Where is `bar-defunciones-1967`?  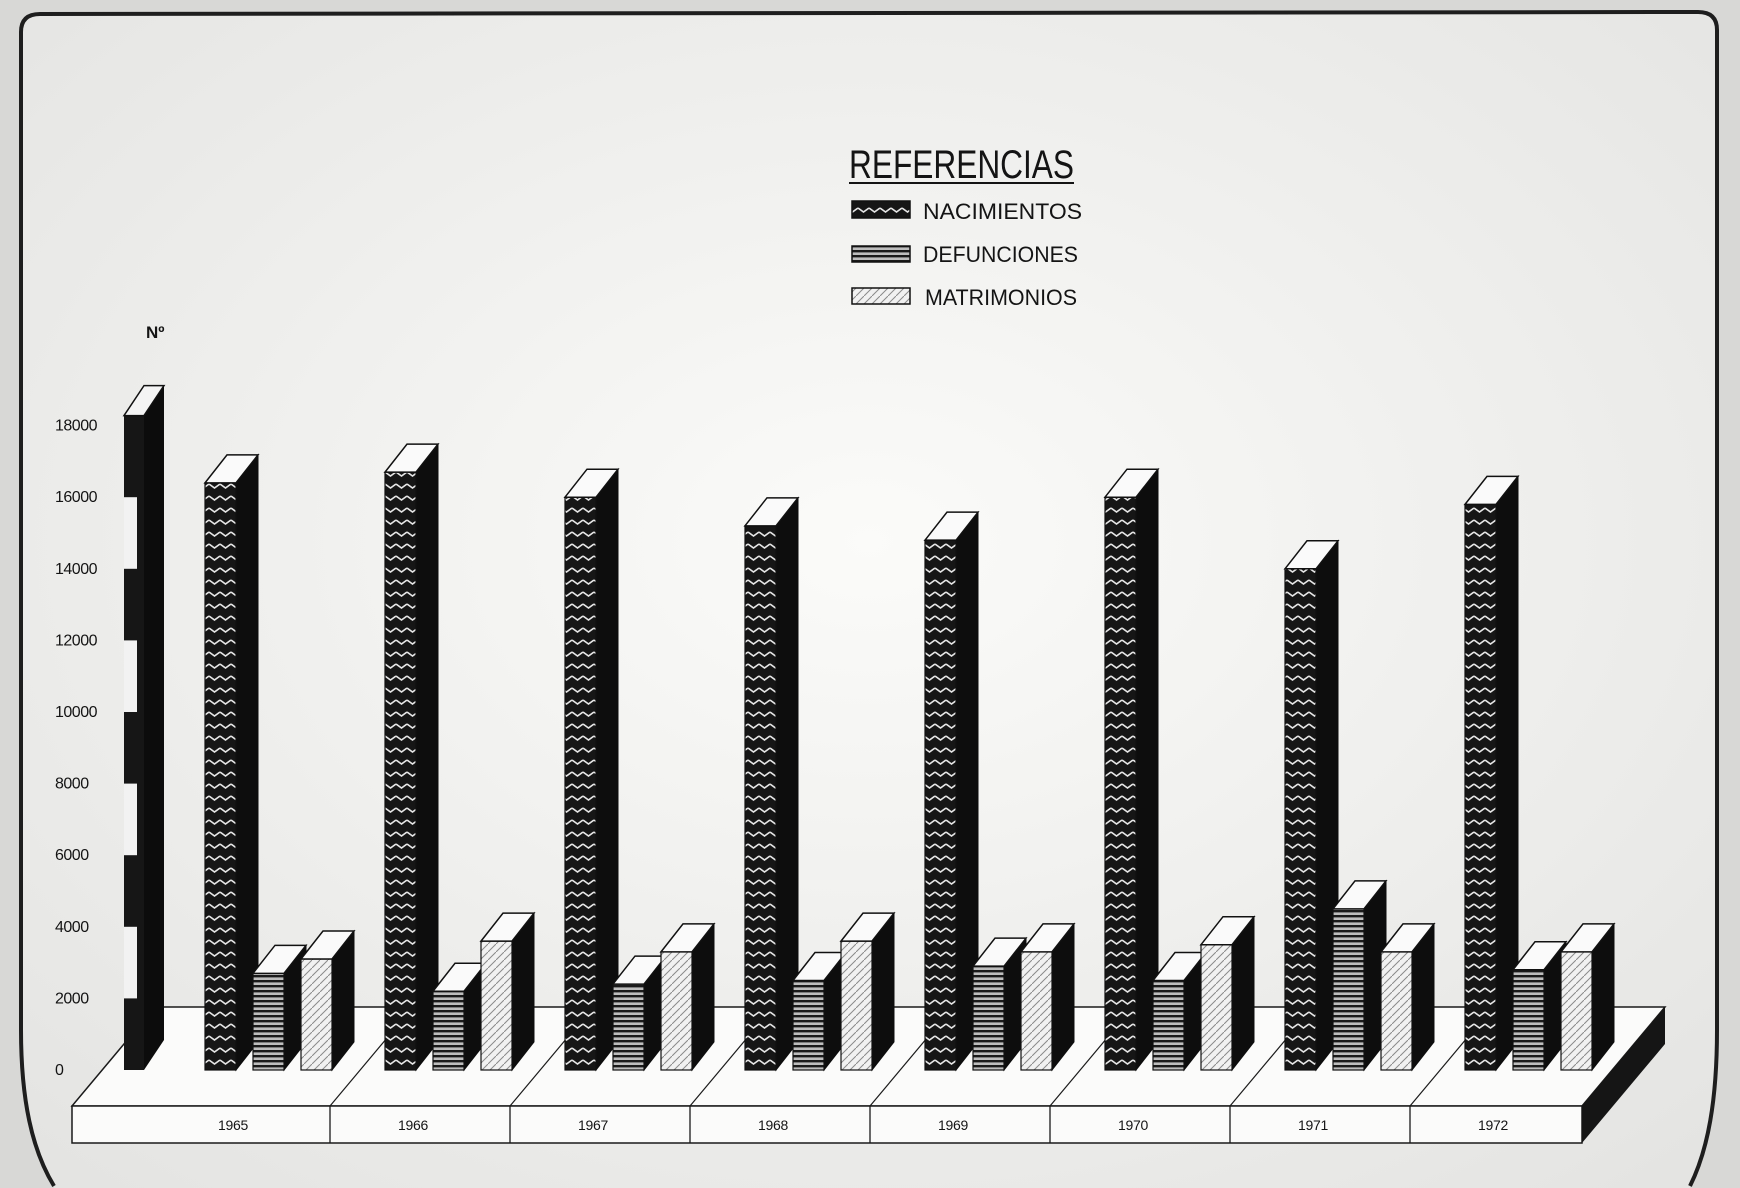 bar-defunciones-1967 is located at coordinates (639, 1013).